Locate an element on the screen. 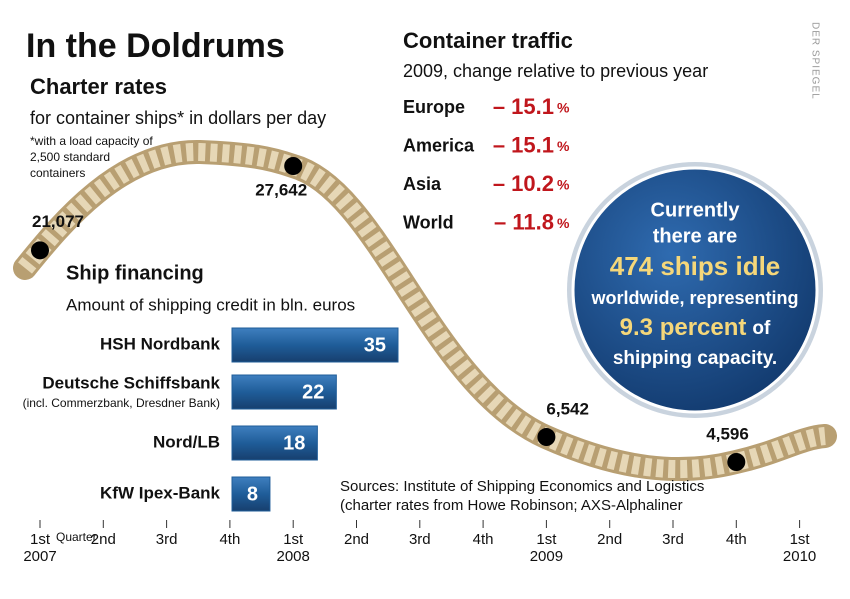 Image resolution: width=850 pixels, height=599 pixels. bar-value: 18 is located at coordinates (294, 443).